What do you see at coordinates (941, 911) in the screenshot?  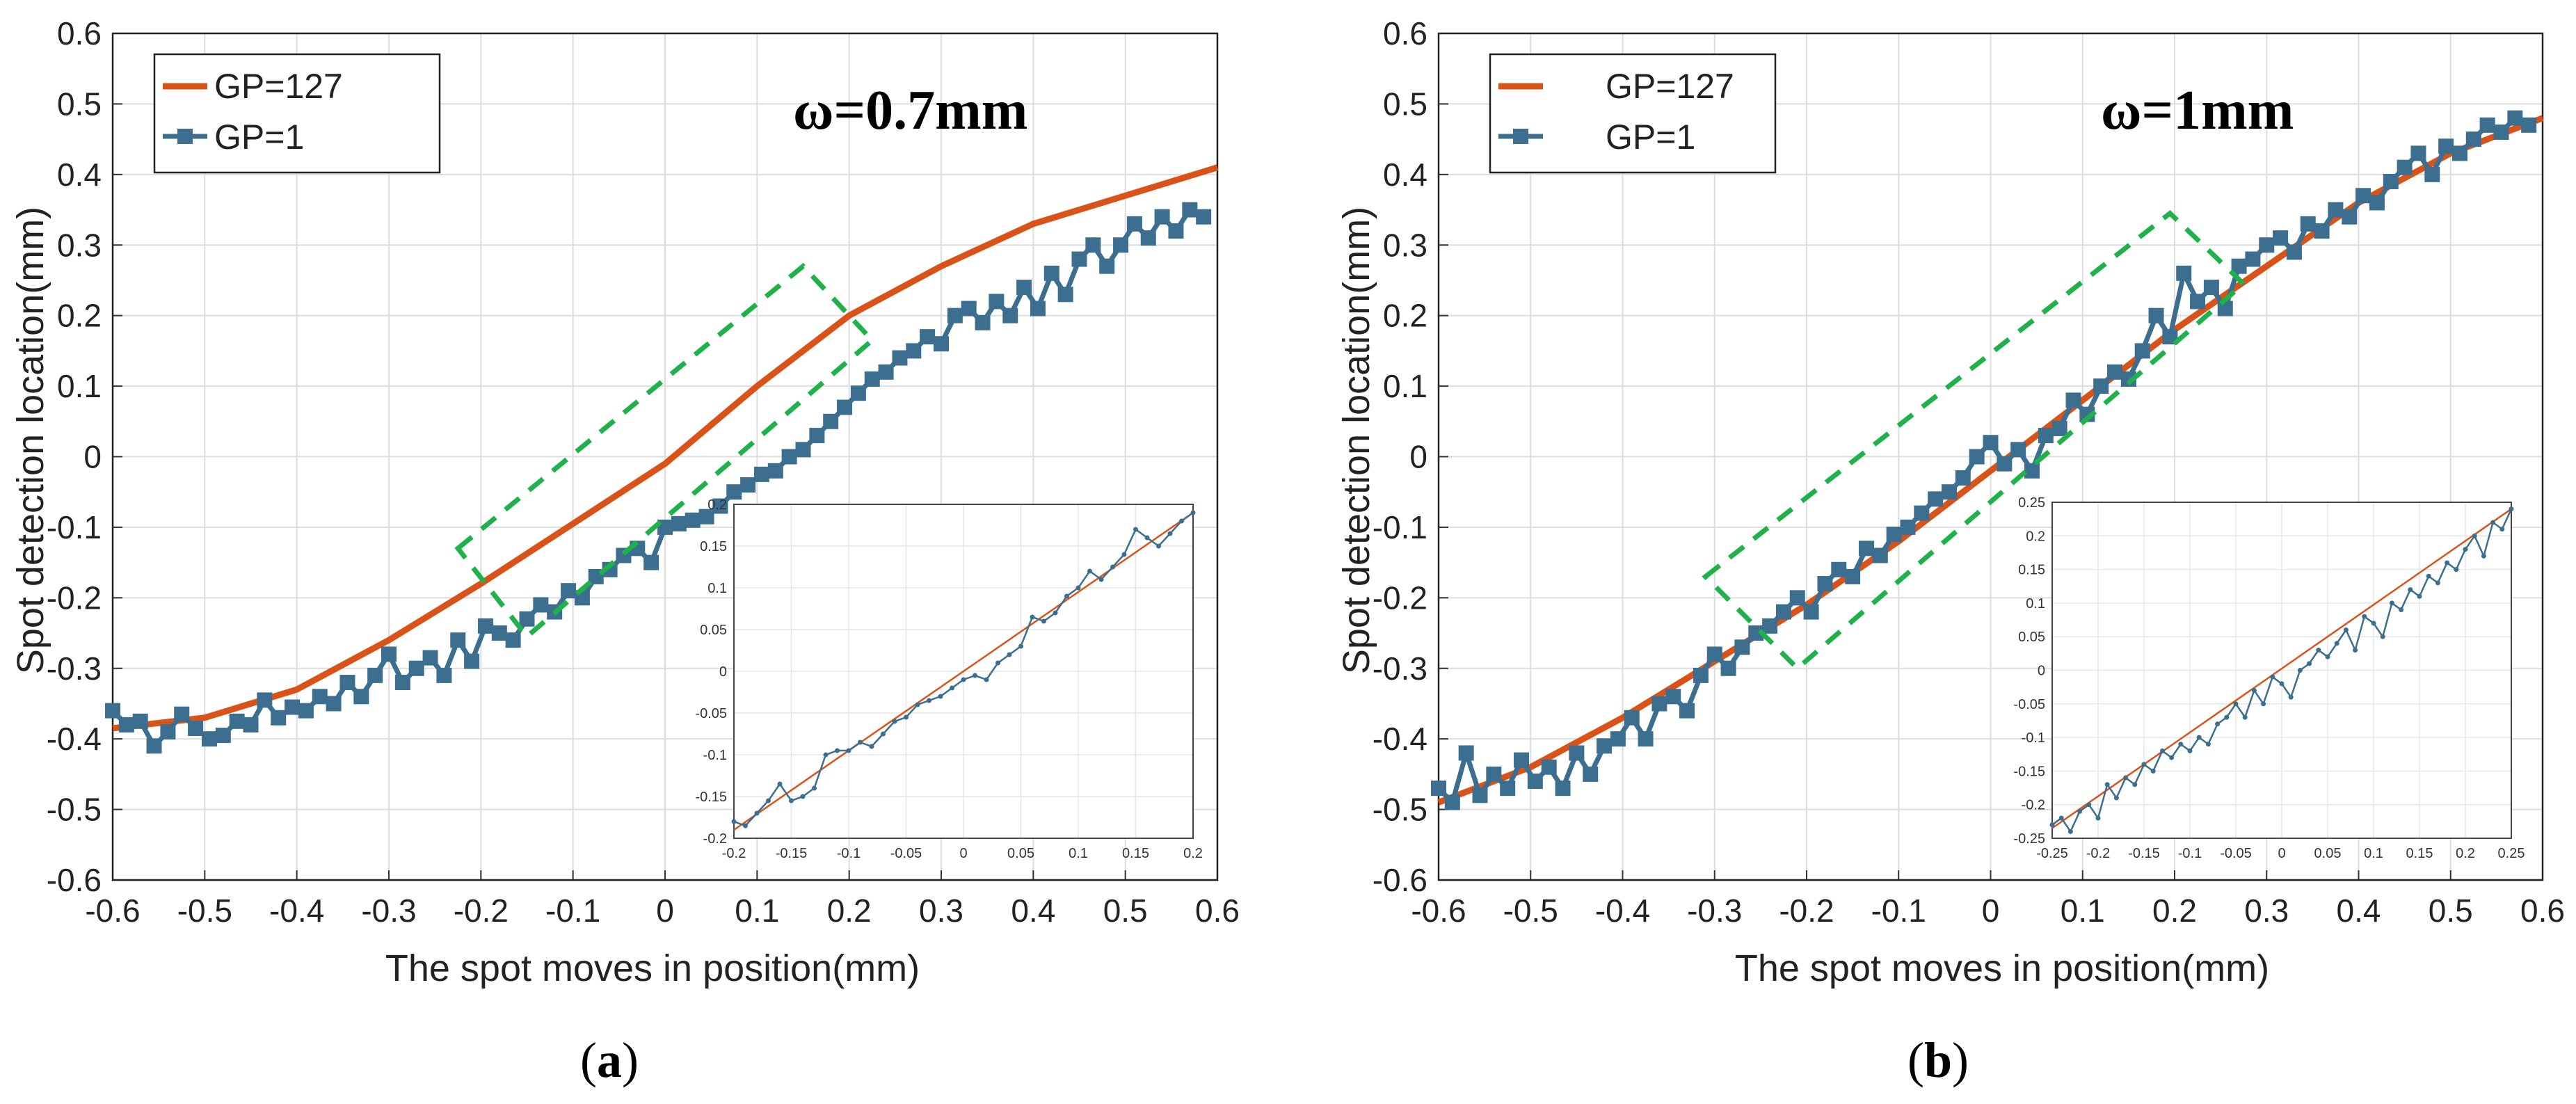 I see `x-tick-label: 0.3` at bounding box center [941, 911].